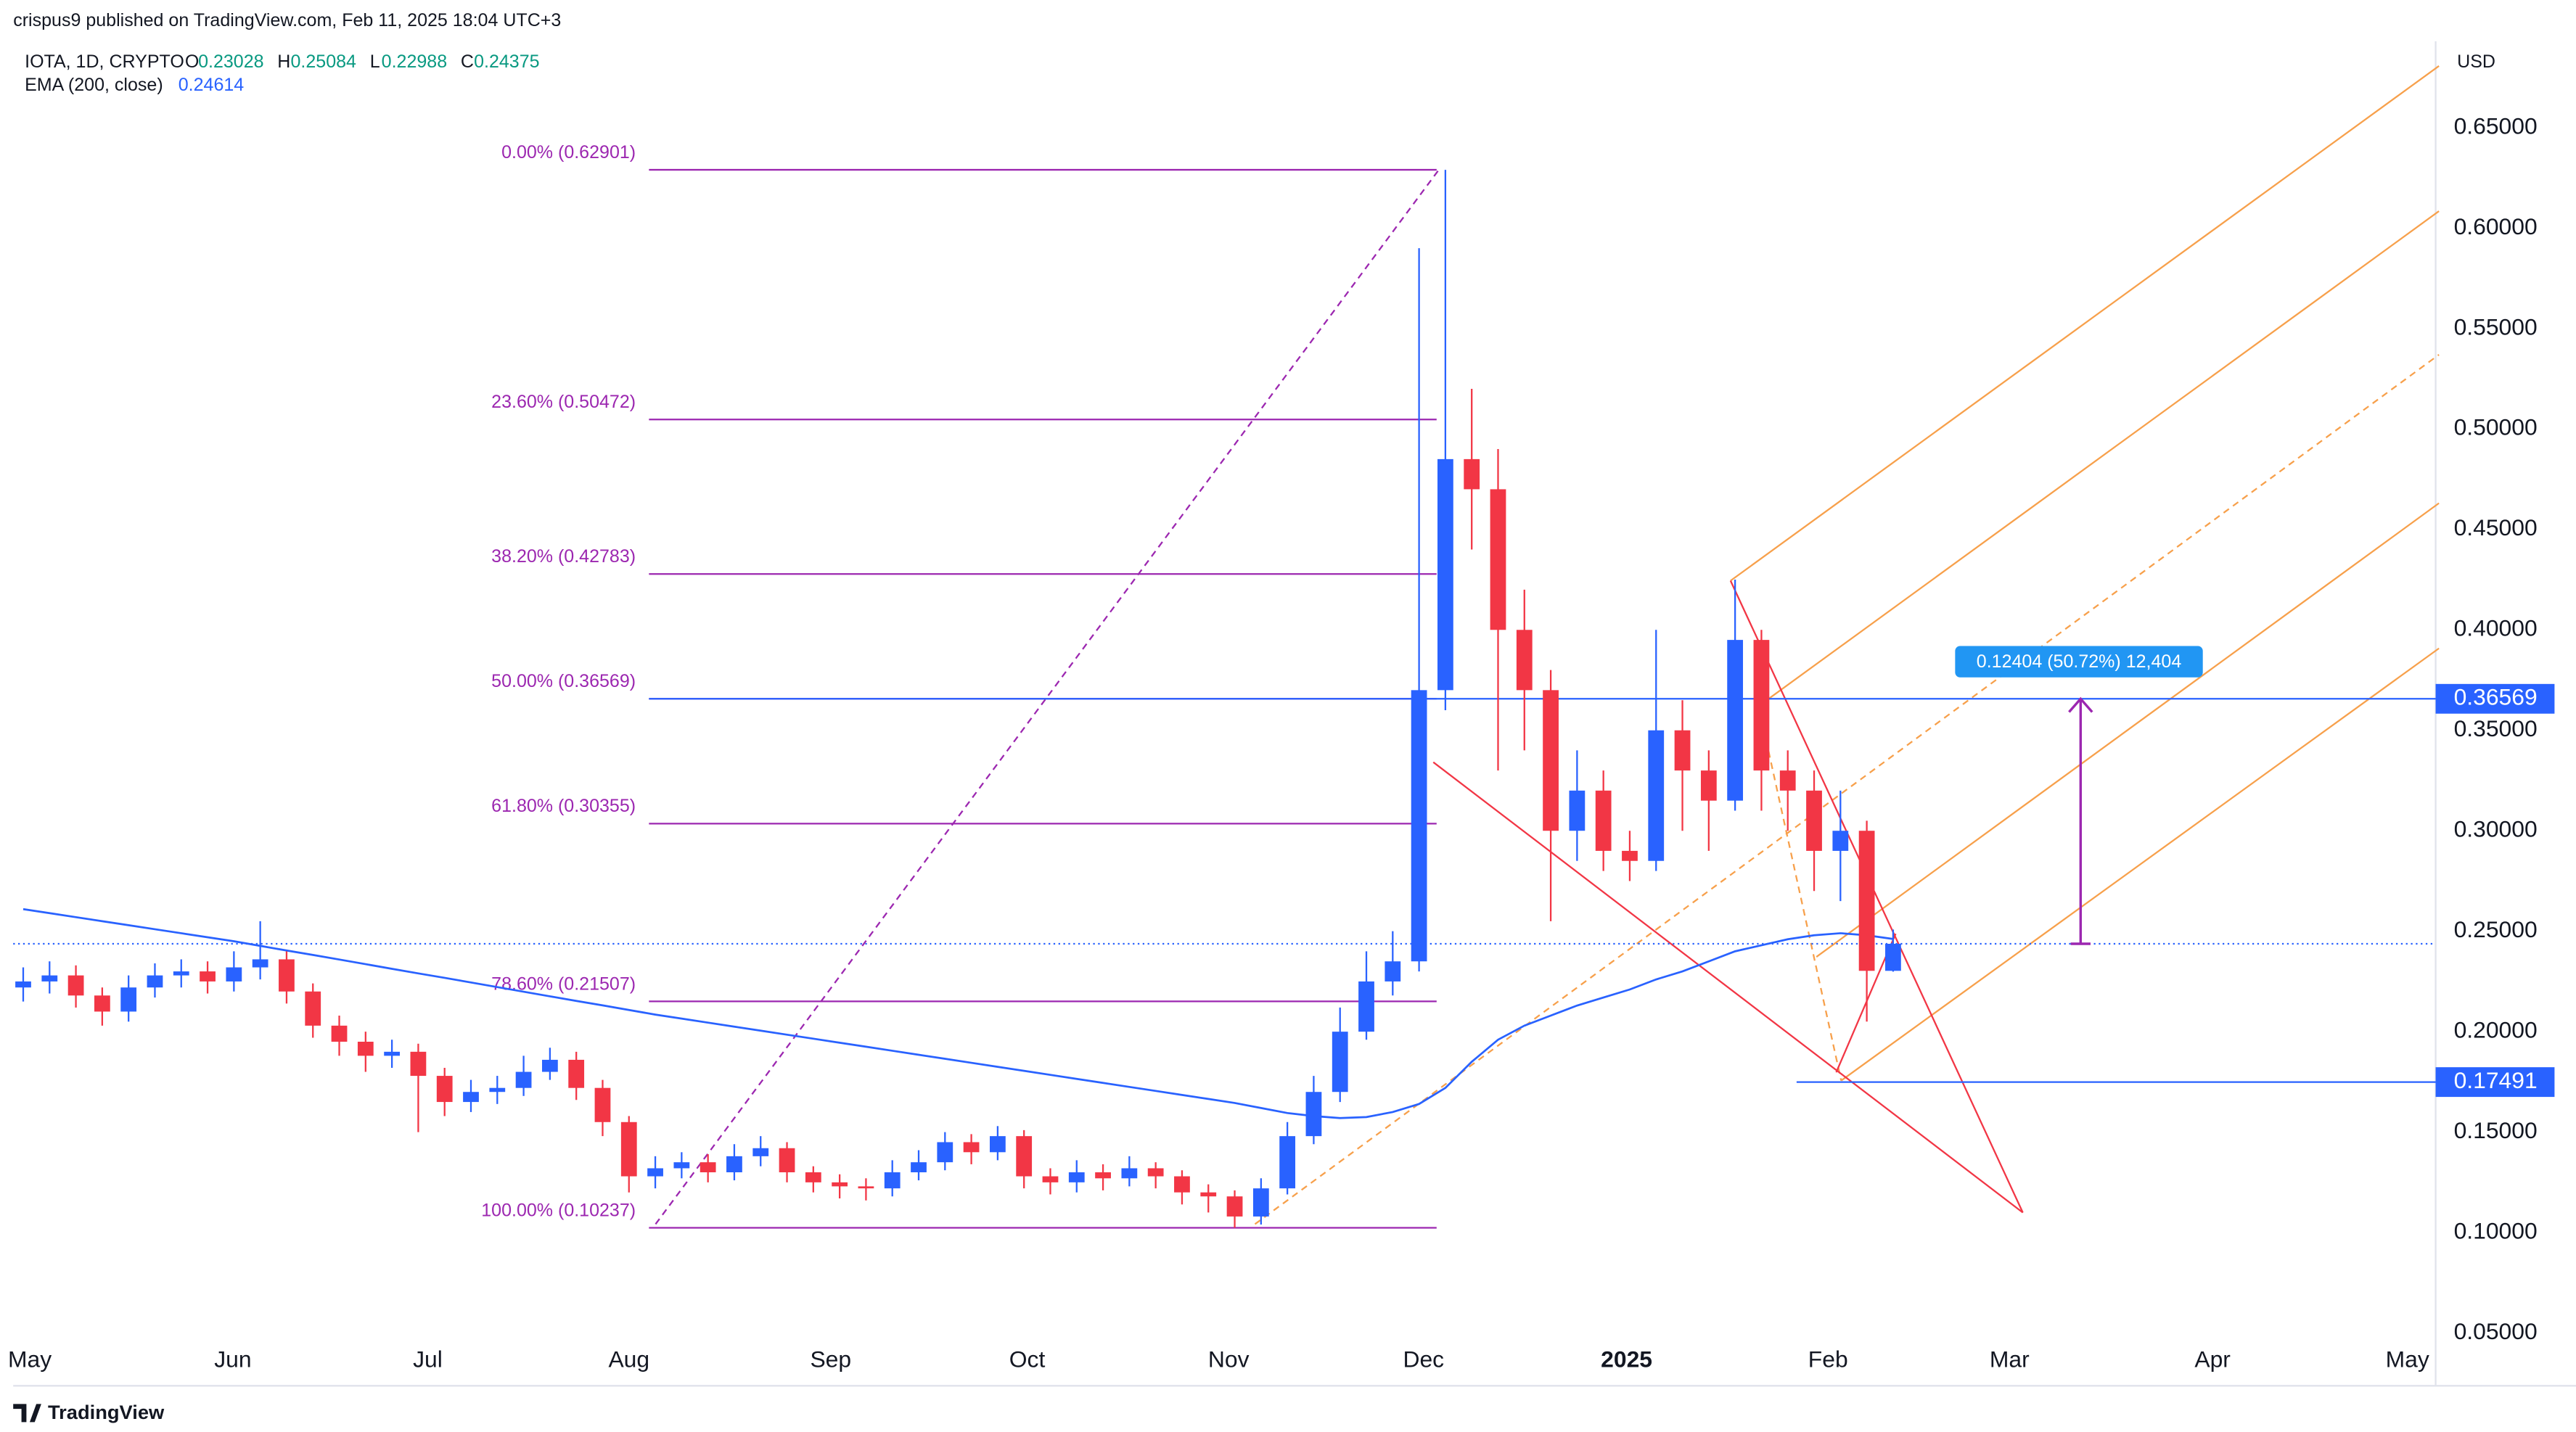  I want to click on y-tick-label: 0.15000, so click(2496, 1130).